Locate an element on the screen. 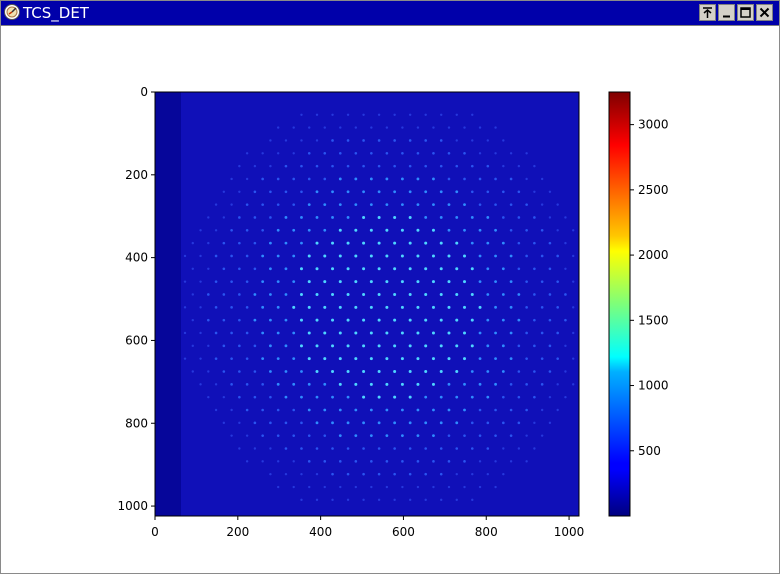 This screenshot has height=576, width=782. colorbar-gradient is located at coordinates (619, 304).